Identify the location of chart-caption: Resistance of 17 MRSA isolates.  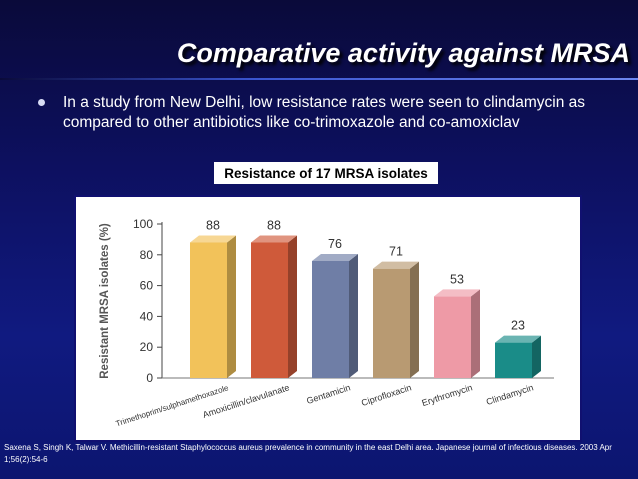
(326, 173).